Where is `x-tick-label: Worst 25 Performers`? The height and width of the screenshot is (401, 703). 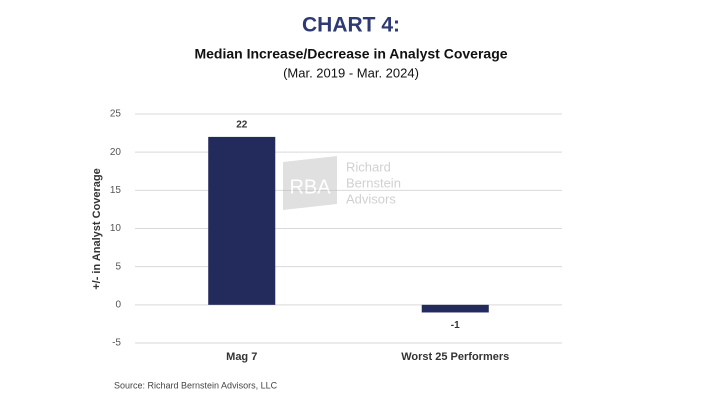
x-tick-label: Worst 25 Performers is located at coordinates (455, 357).